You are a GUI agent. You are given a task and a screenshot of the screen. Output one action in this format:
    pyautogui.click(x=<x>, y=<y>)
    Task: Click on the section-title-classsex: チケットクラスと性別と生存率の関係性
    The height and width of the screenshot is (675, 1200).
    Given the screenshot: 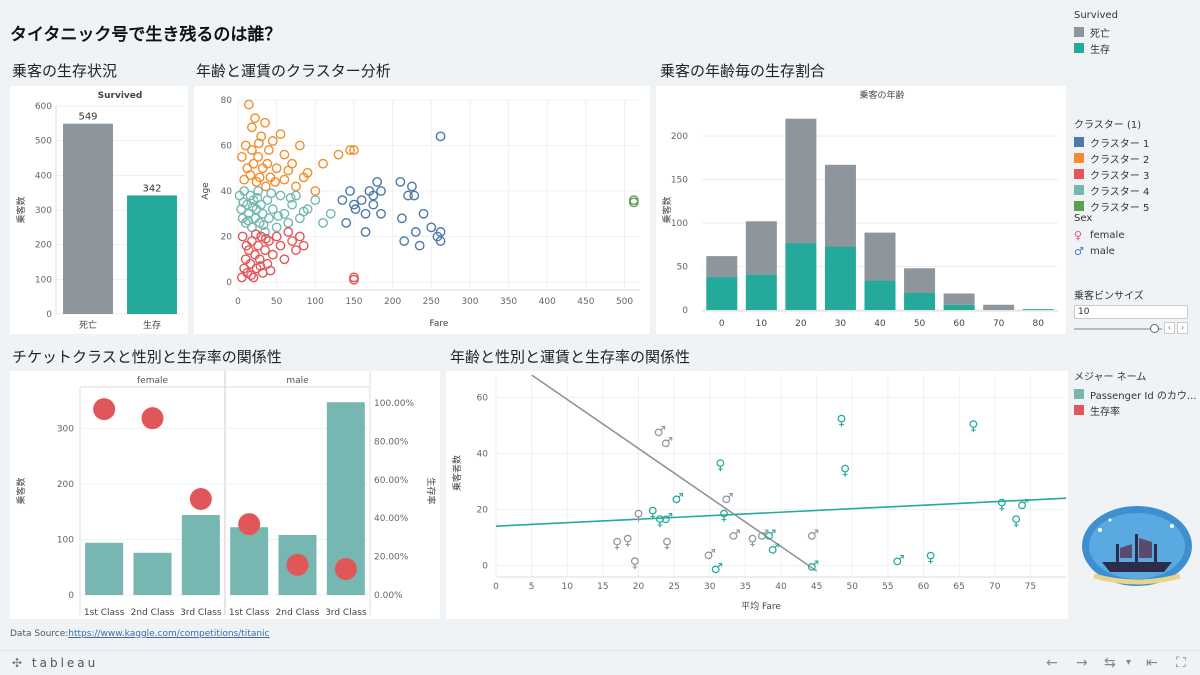 What is the action you would take?
    pyautogui.click(x=147, y=357)
    